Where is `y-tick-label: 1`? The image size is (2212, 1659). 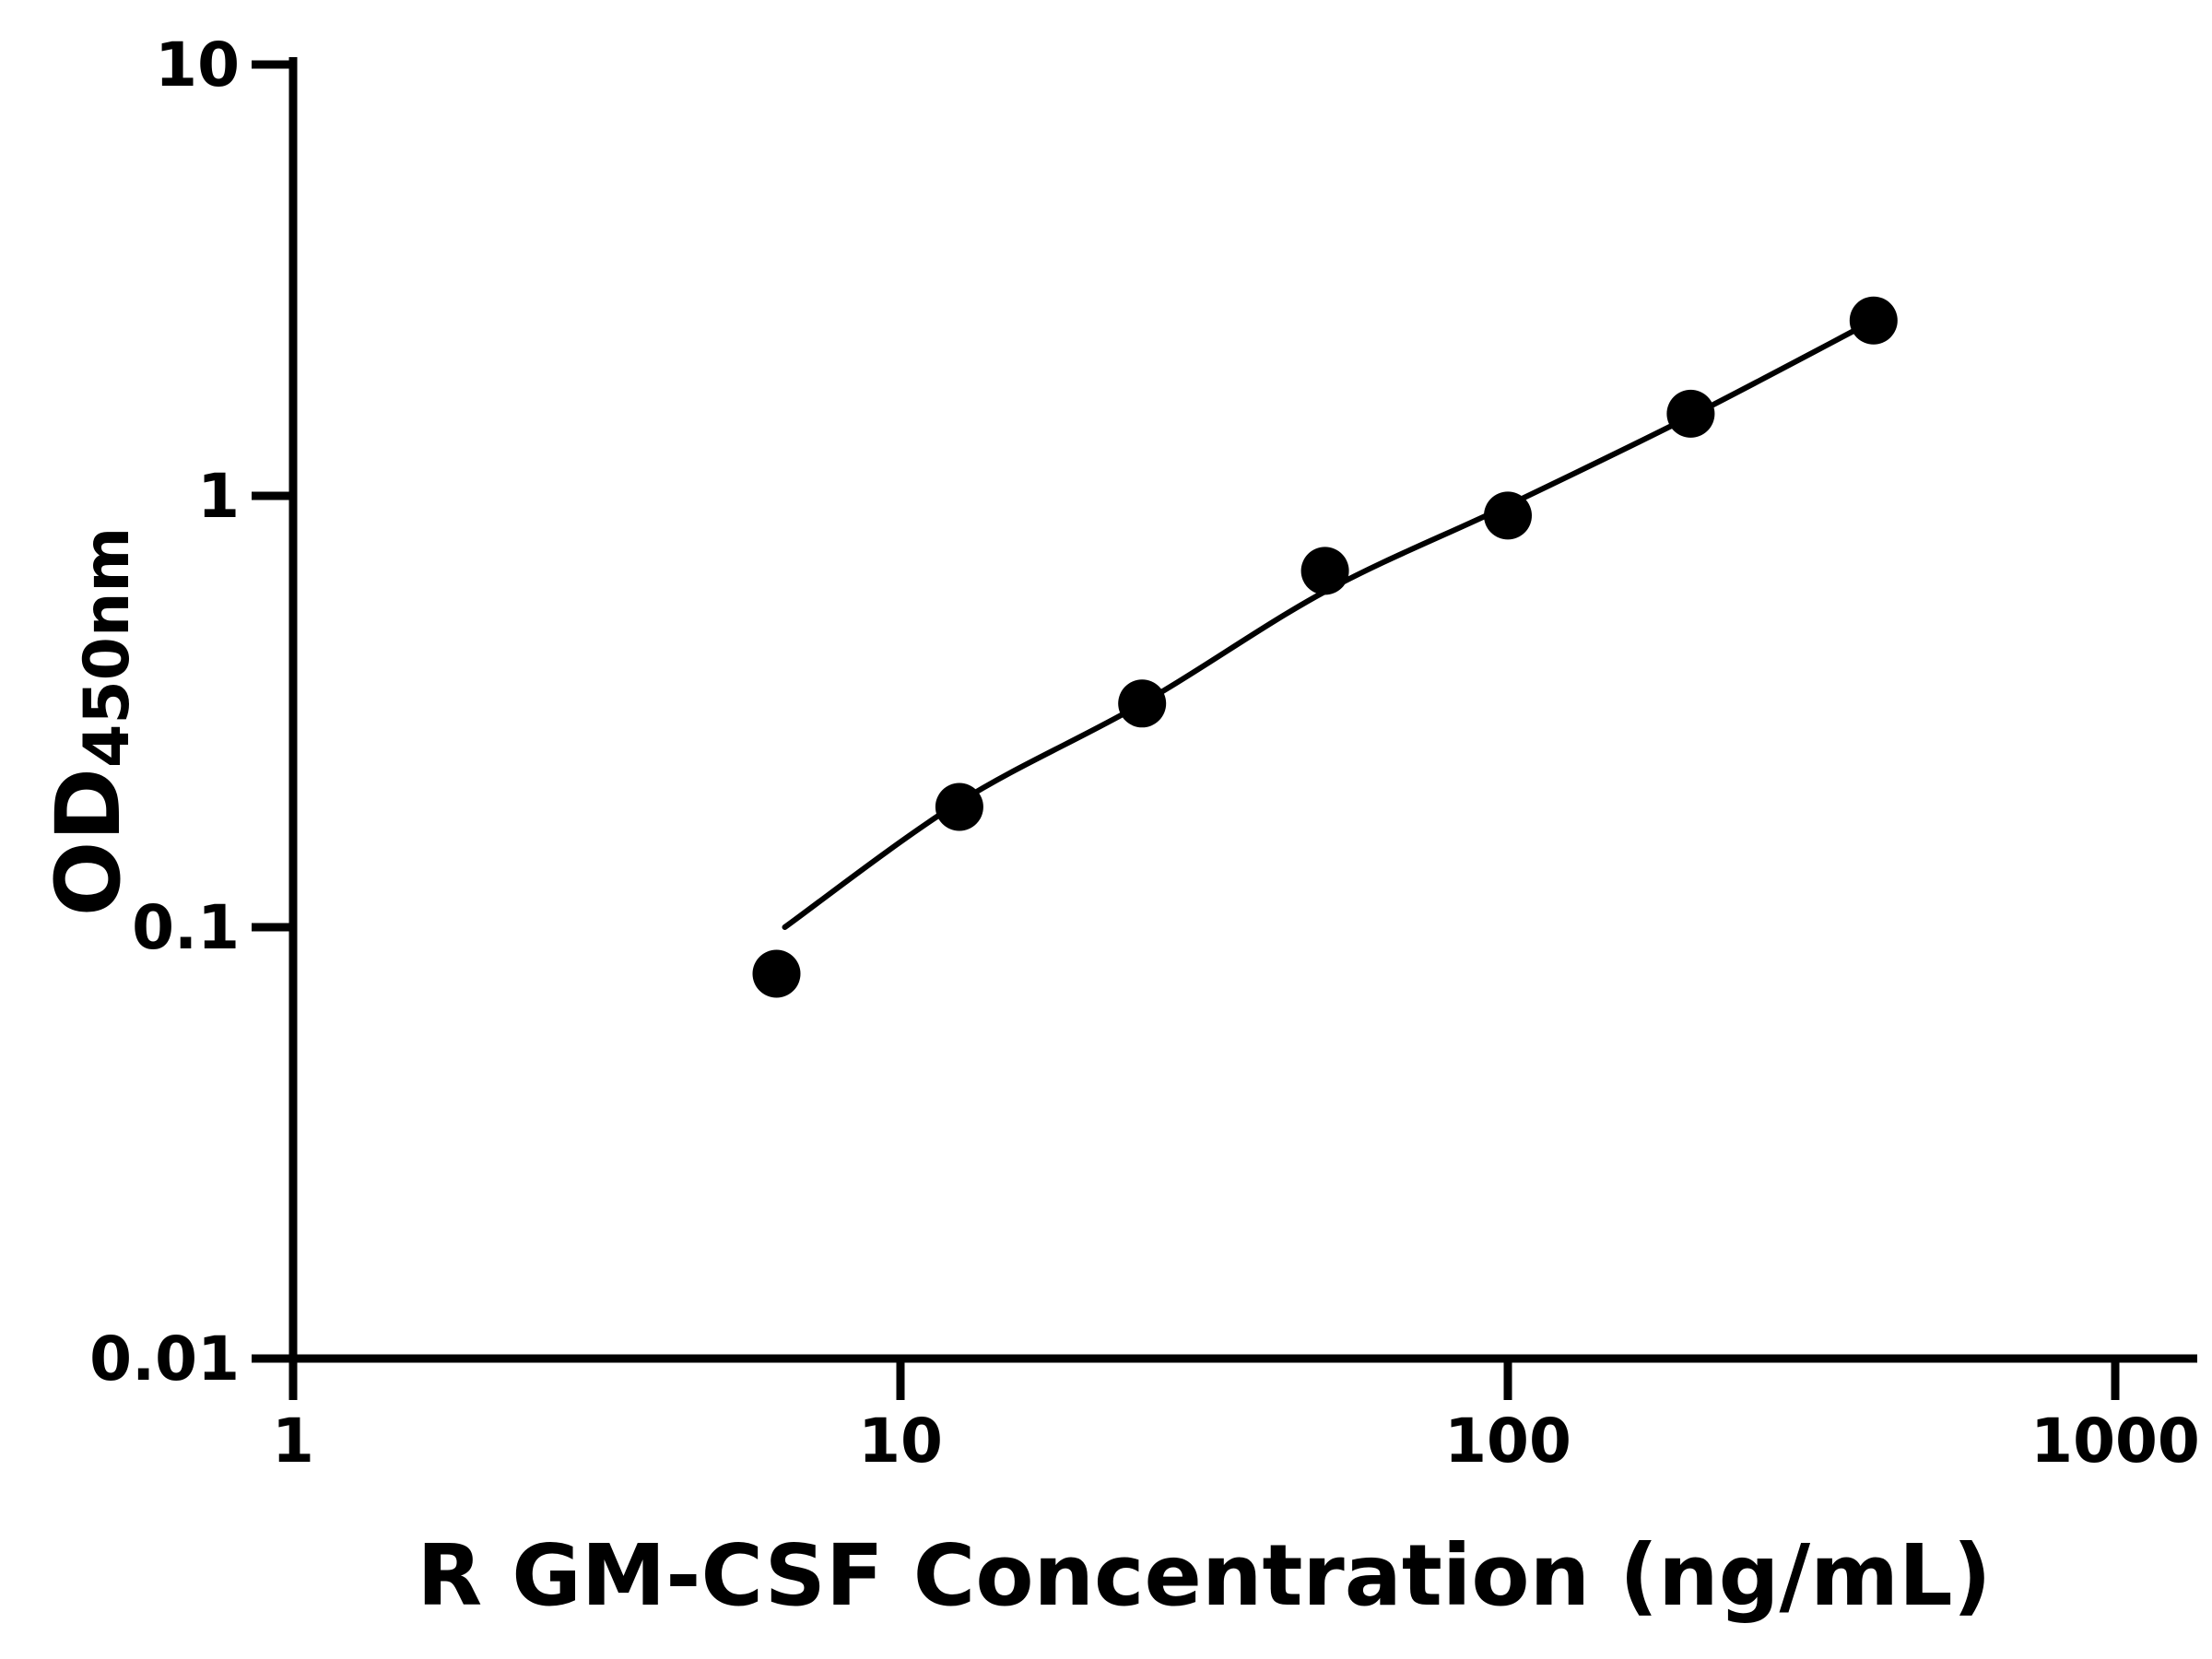
y-tick-label: 1 is located at coordinates (218, 496).